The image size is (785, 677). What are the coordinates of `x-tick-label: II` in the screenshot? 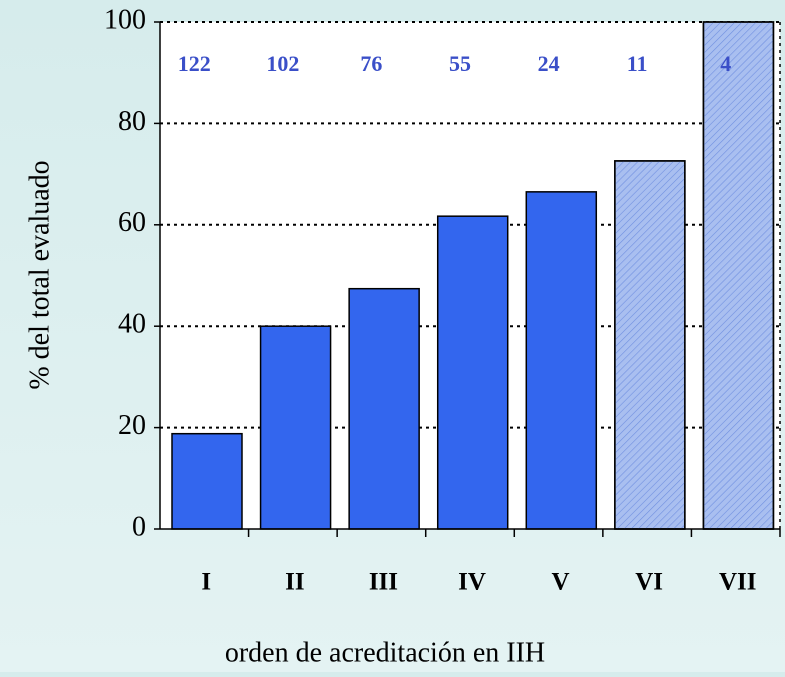 It's located at (294, 582).